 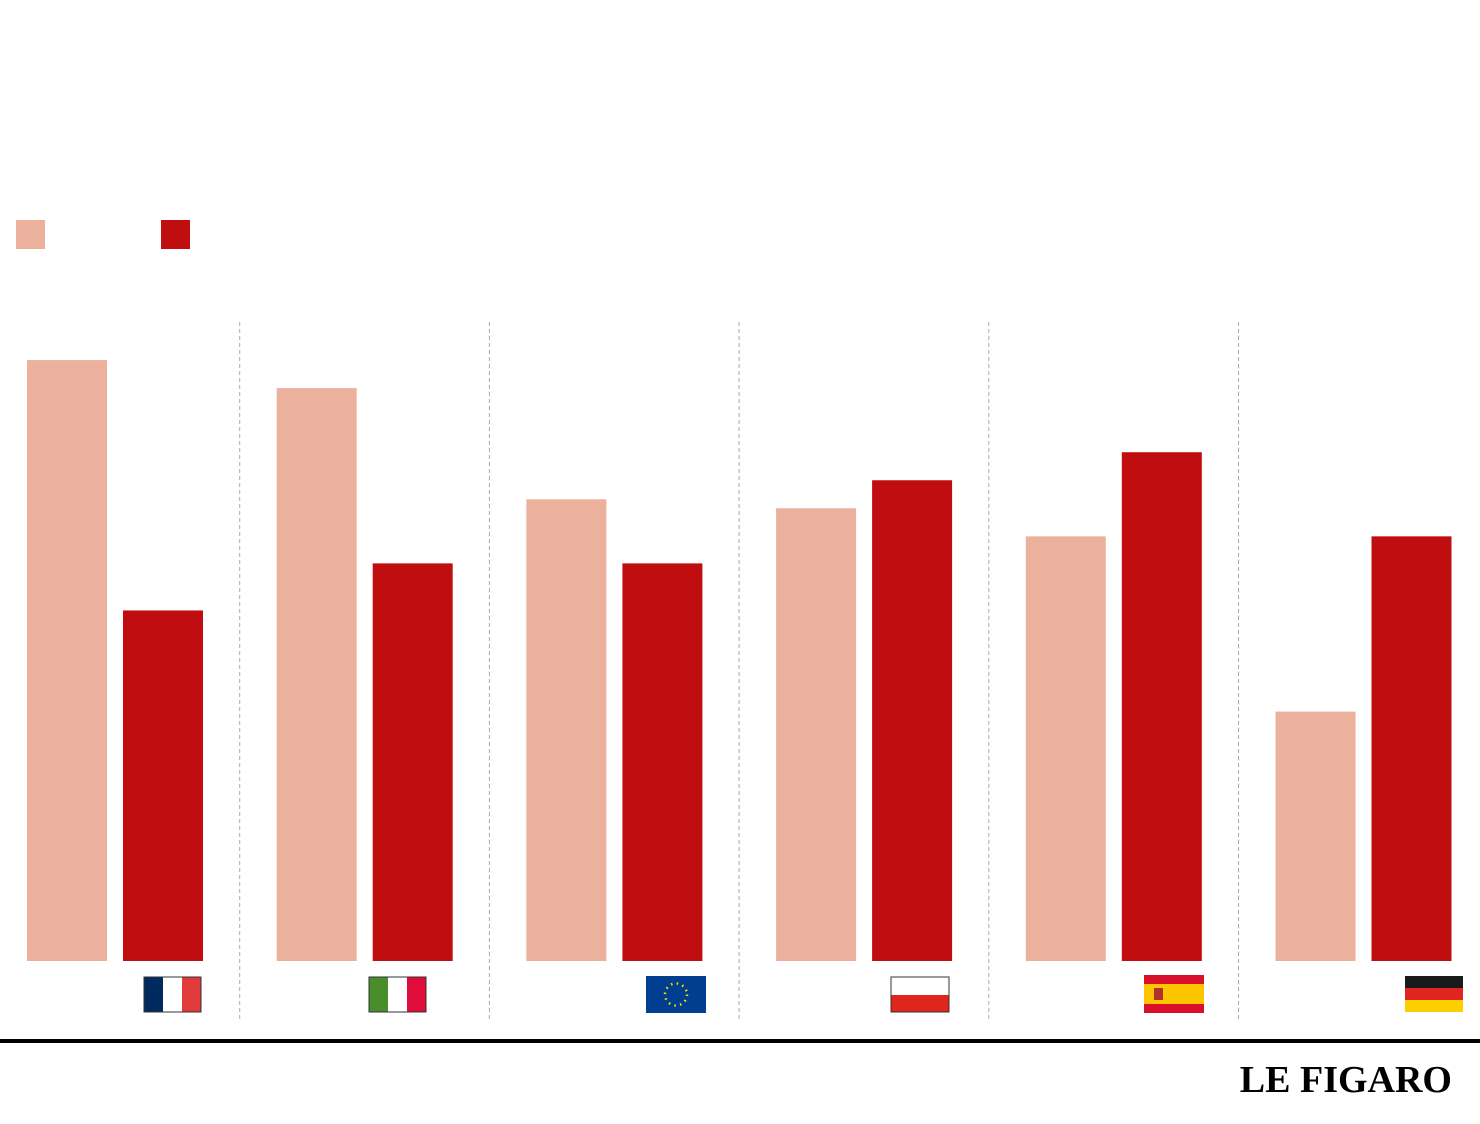 What do you see at coordinates (740, 1041) in the screenshot?
I see `footer-rule` at bounding box center [740, 1041].